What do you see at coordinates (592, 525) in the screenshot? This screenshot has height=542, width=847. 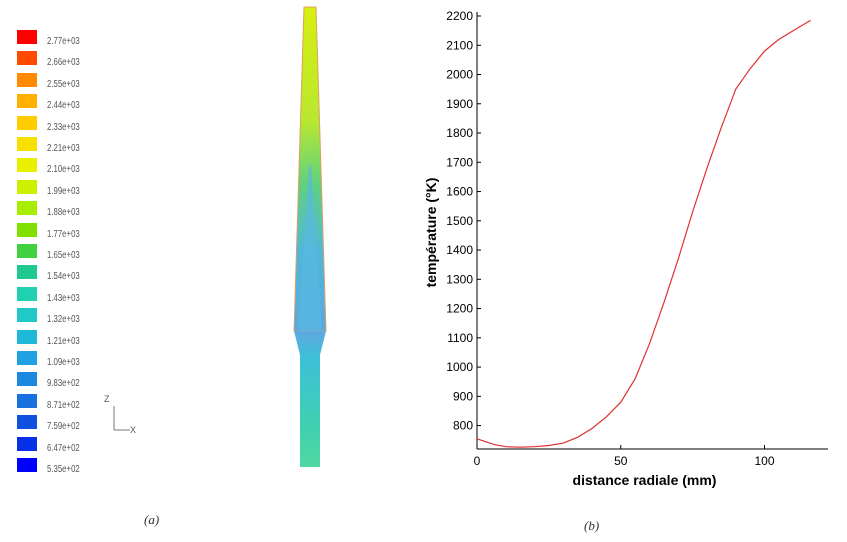 I see `caption-b: (b)` at bounding box center [592, 525].